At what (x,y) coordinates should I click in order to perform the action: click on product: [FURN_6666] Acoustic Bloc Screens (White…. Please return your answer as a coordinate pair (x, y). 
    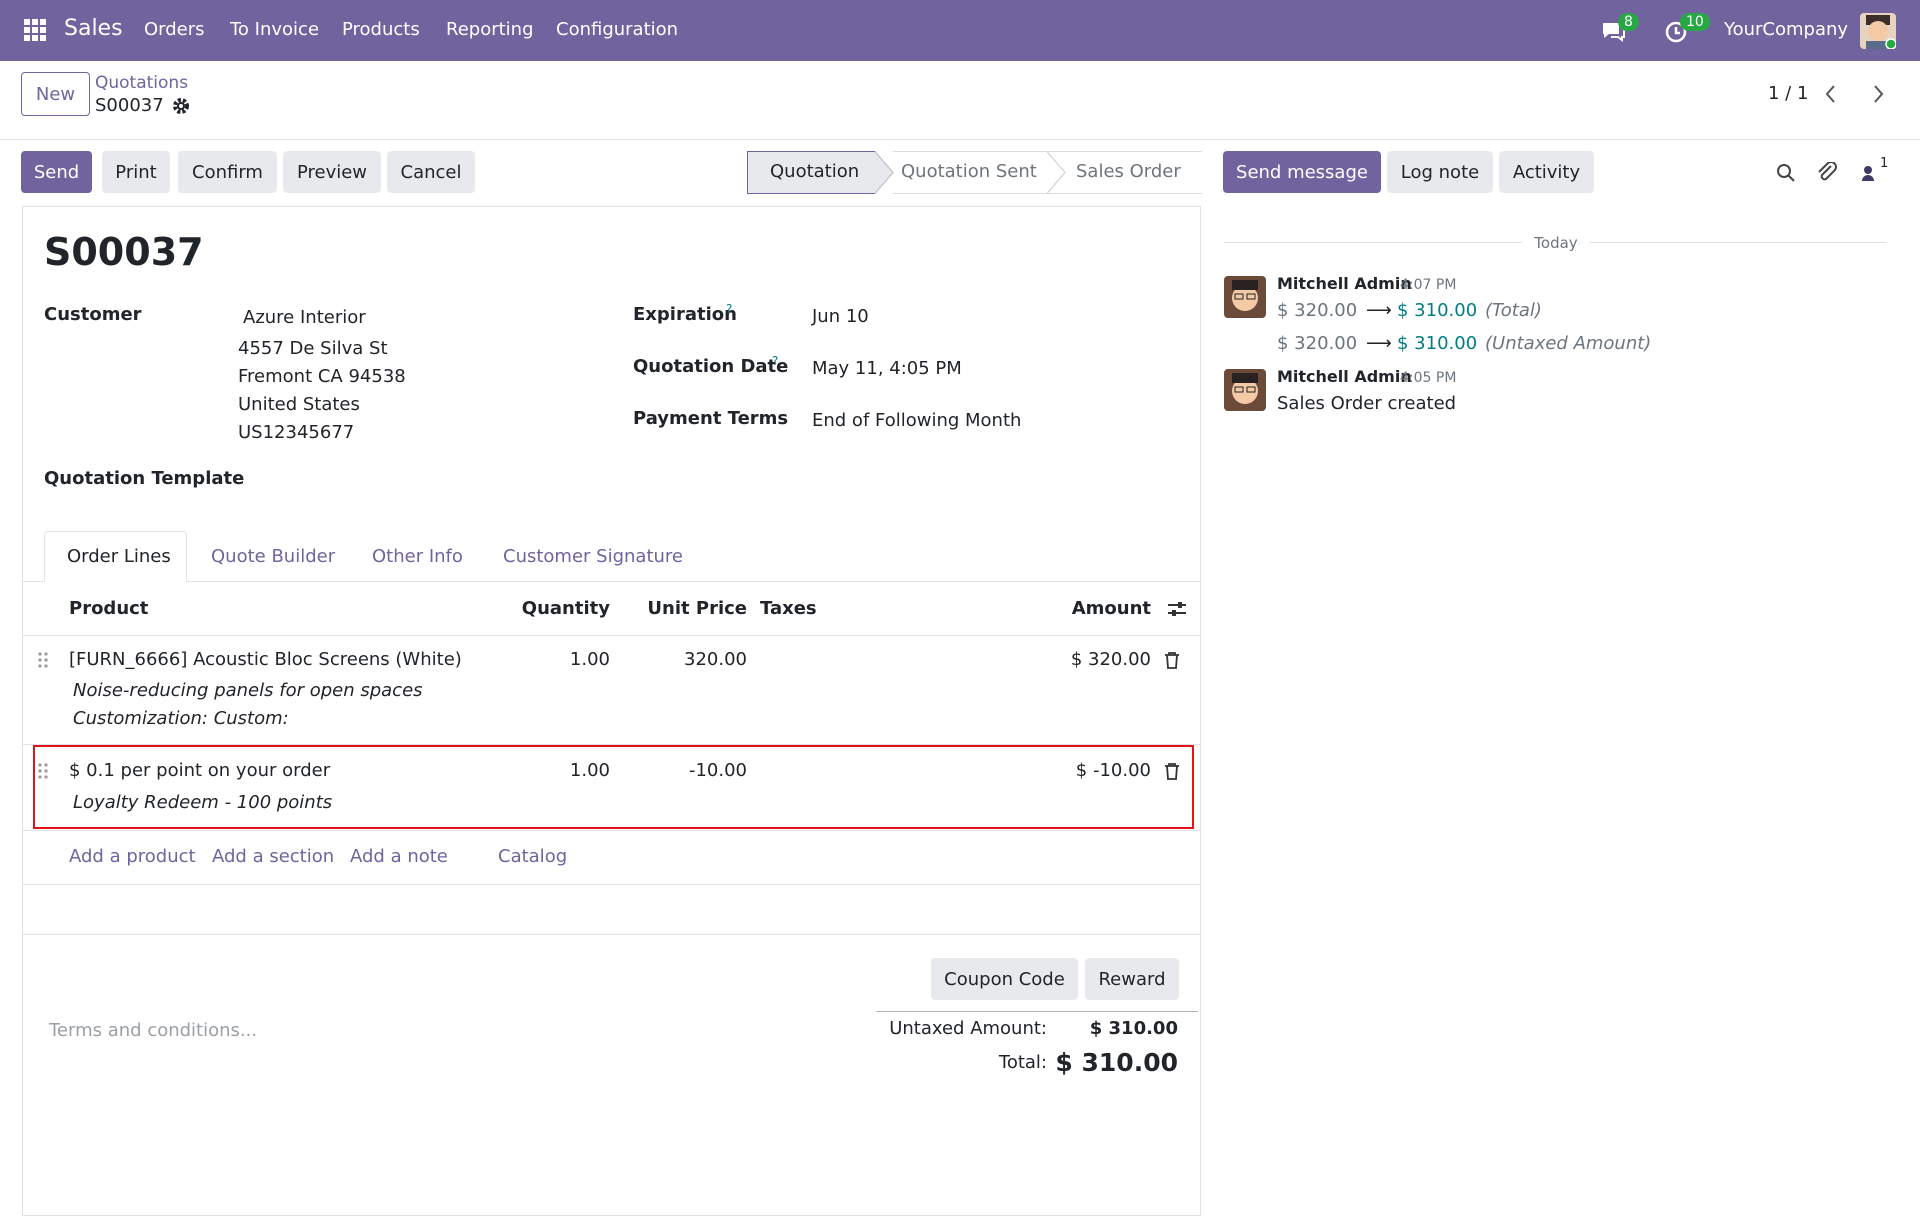
    Looking at the image, I should click on (265, 659).